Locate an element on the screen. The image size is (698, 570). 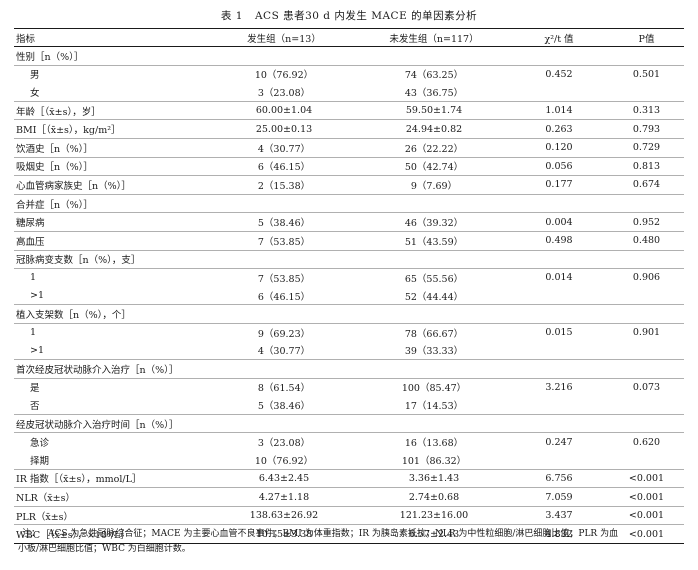
no-event-group-value: 9（7.69） is located at coordinates (434, 185).